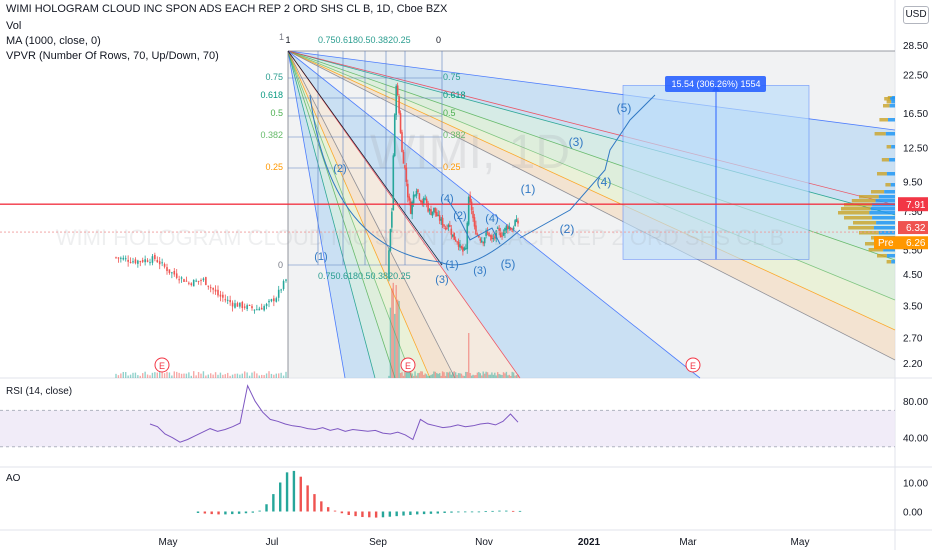  Describe the element at coordinates (528, 189) in the screenshot. I see `wave-label: (1)` at that location.